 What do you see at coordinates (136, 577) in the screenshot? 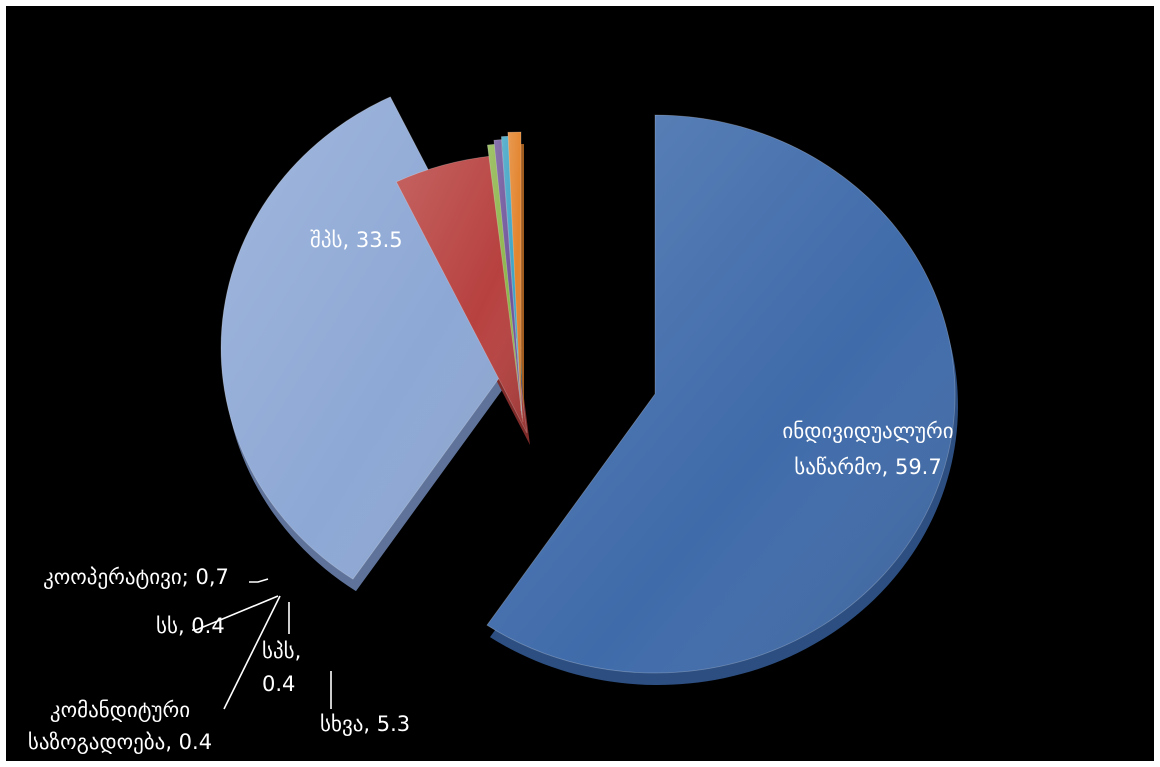
I see `data-label: კოოპერატივი; 0,7` at bounding box center [136, 577].